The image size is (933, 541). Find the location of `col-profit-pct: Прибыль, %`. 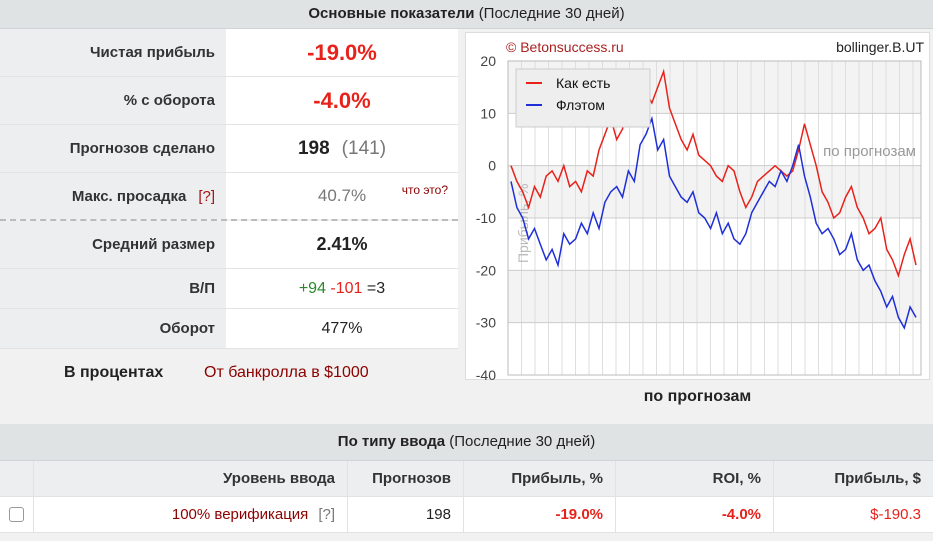

col-profit-pct: Прибыль, % is located at coordinates (540, 478).